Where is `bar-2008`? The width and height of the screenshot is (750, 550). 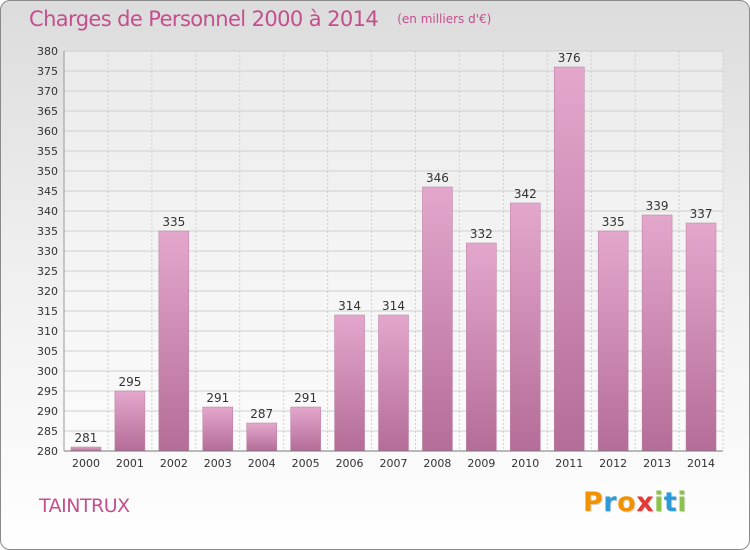 bar-2008 is located at coordinates (437, 319).